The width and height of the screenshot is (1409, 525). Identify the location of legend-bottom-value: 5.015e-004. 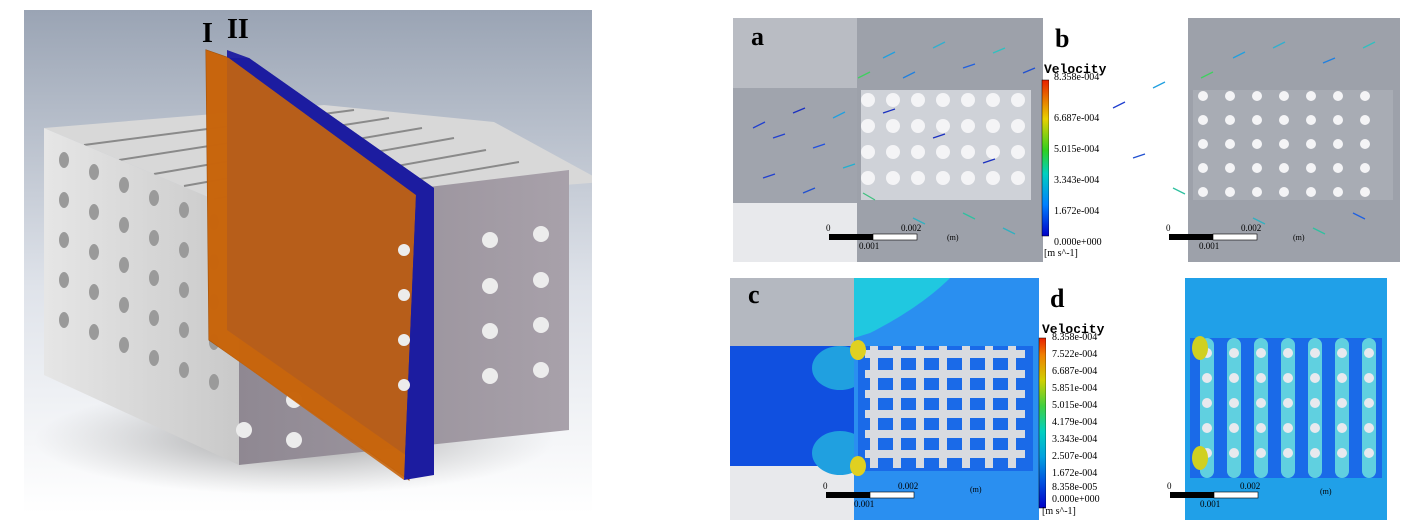
(1075, 405).